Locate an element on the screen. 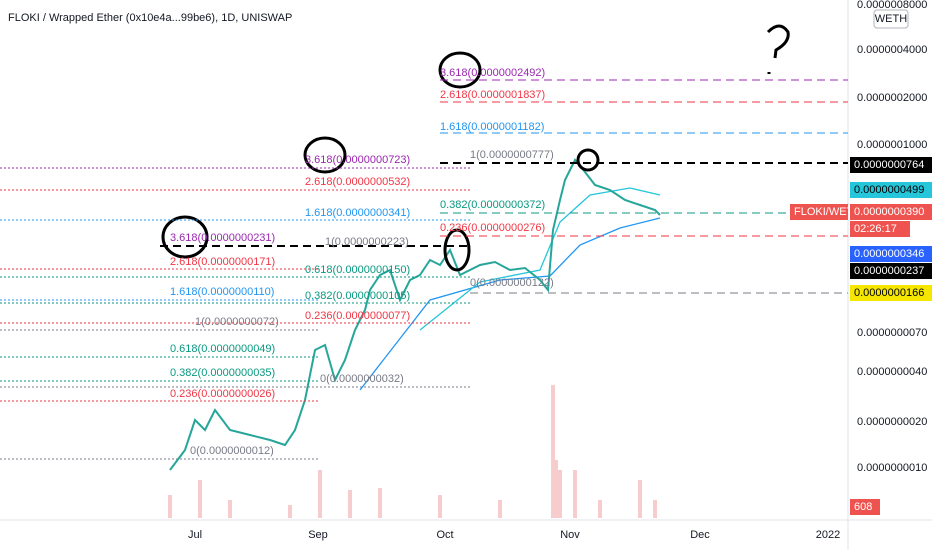  fib-label: 3.618(0.0000002492) is located at coordinates (492, 73).